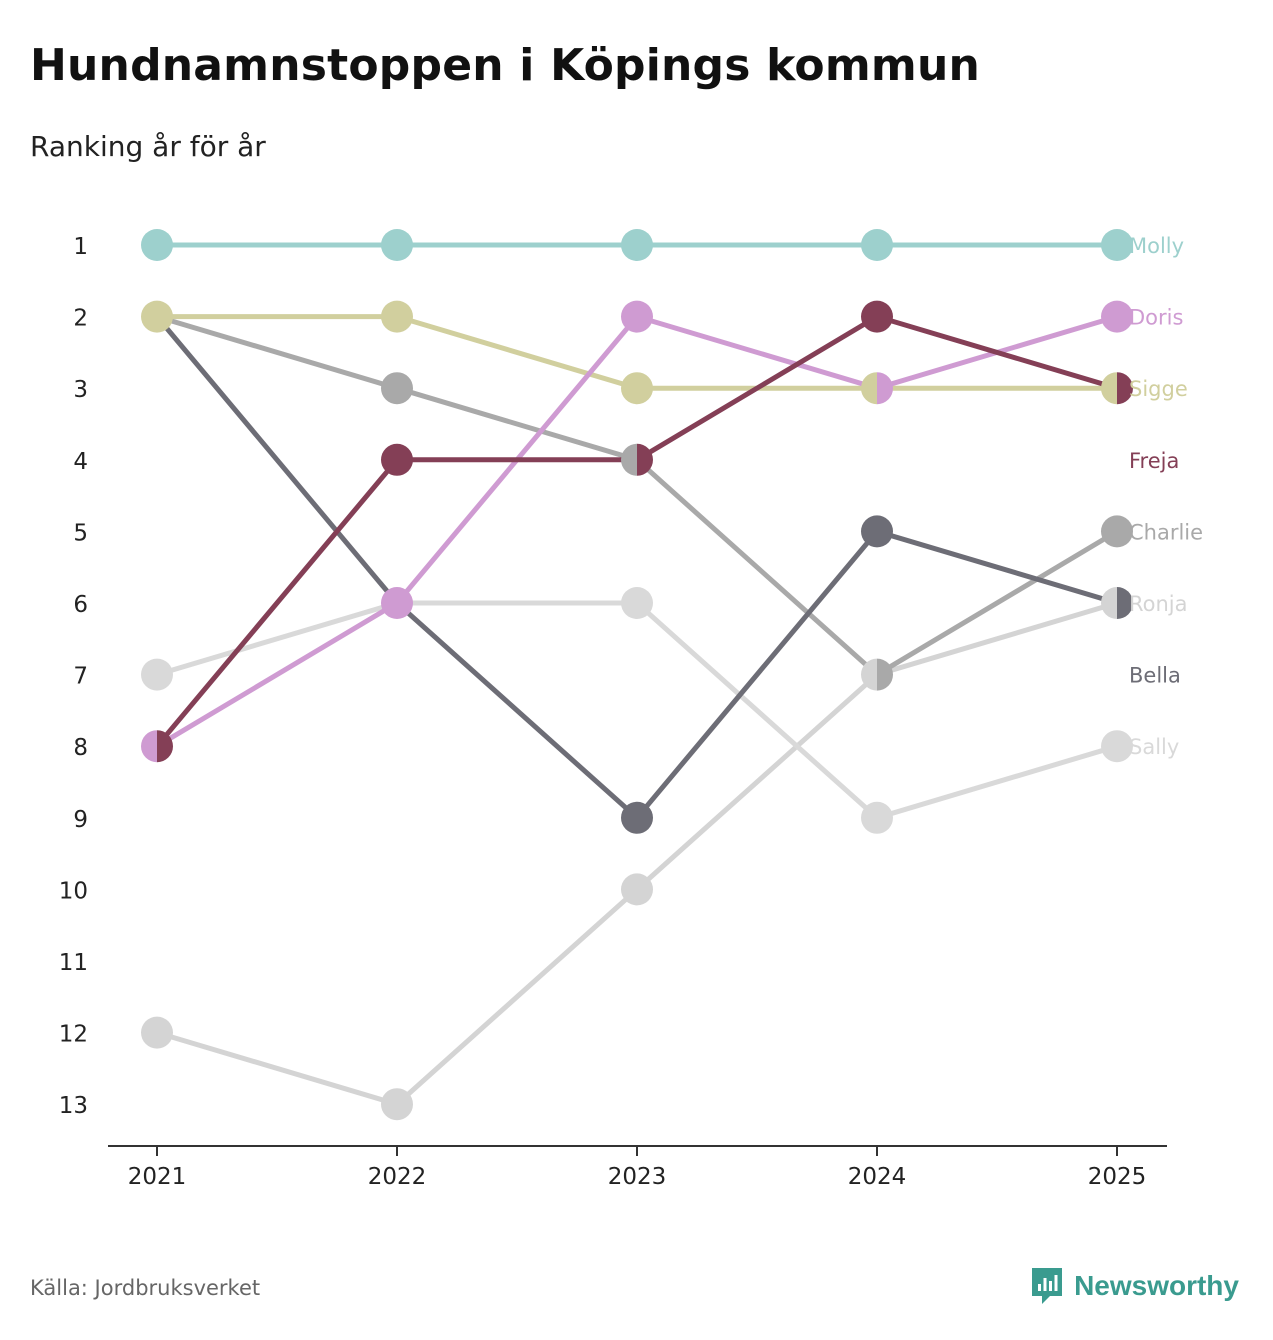 The width and height of the screenshot is (1273, 1340). What do you see at coordinates (397, 1177) in the screenshot?
I see `x-tick-label: 2022` at bounding box center [397, 1177].